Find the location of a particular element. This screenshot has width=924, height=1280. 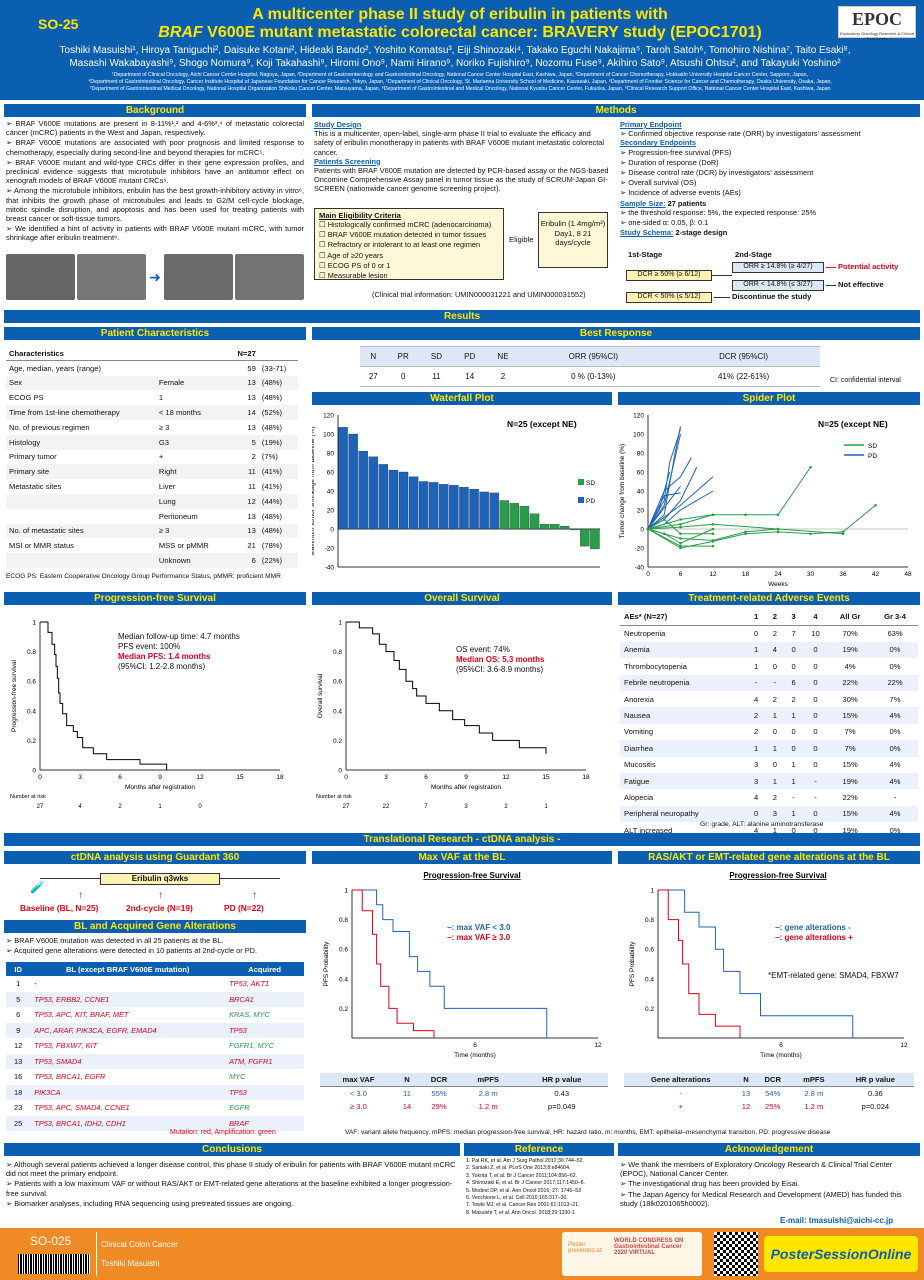

brand-logo: PosterSessionOnline is located at coordinates (841, 1254).